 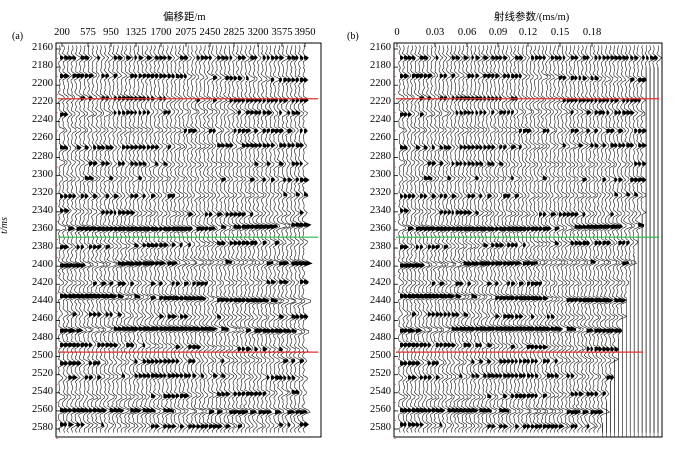 What do you see at coordinates (380, 156) in the screenshot?
I see `y-tick-label: 2280` at bounding box center [380, 156].